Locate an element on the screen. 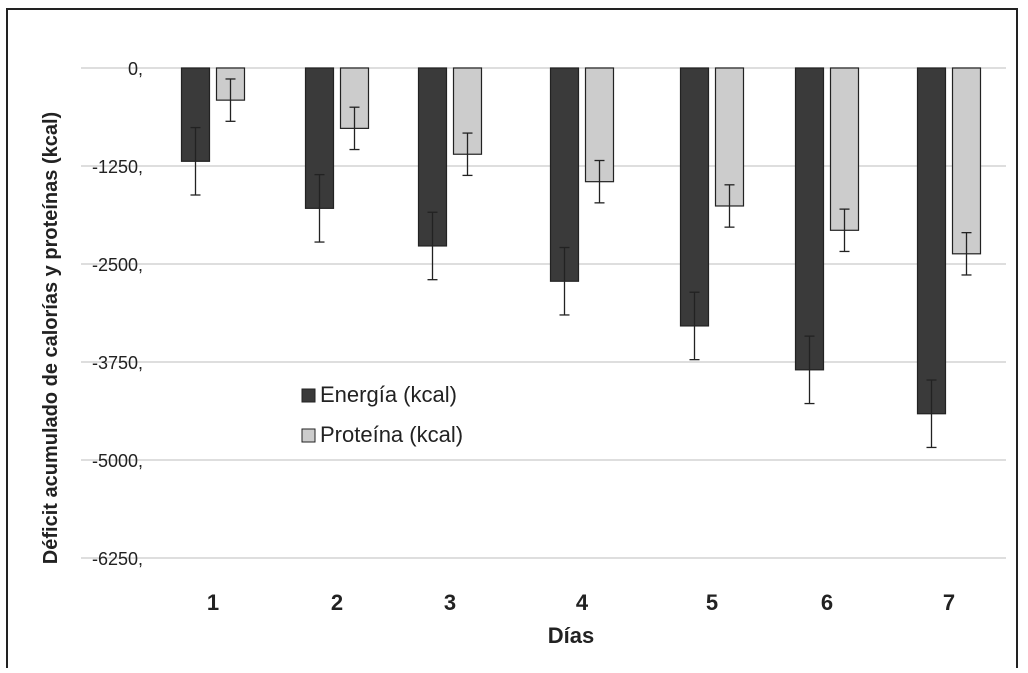 This screenshot has height=673, width=1028. legend-swatch-energia is located at coordinates (308, 395).